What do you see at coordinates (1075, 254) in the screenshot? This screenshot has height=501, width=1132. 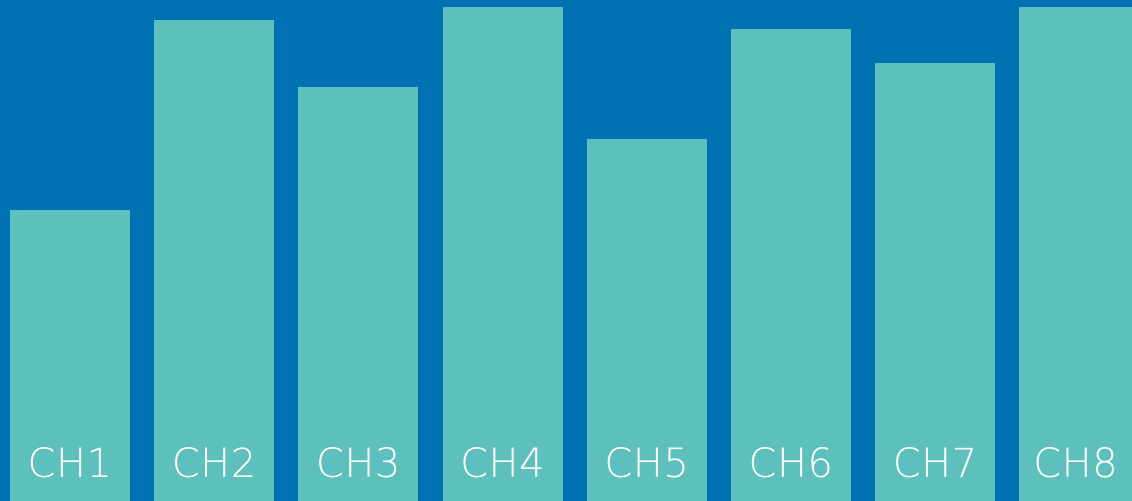 I see `channel-bar-ch8: CH8` at bounding box center [1075, 254].